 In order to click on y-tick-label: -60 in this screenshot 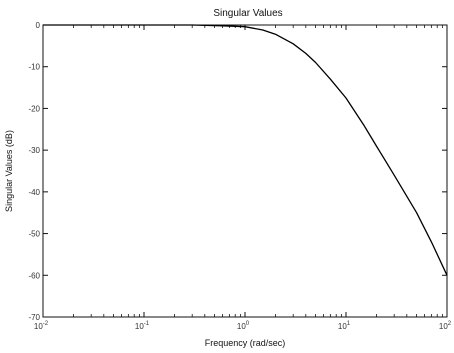, I will do `click(34, 275)`.